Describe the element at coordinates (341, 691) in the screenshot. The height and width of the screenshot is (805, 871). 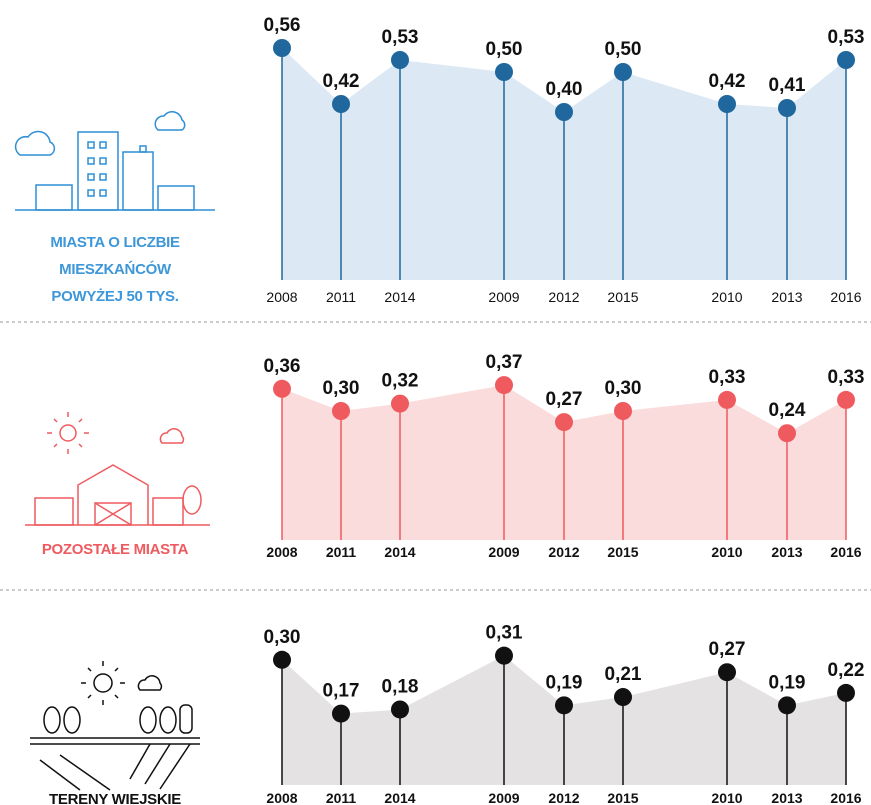
I see `value-label: 0,17` at that location.